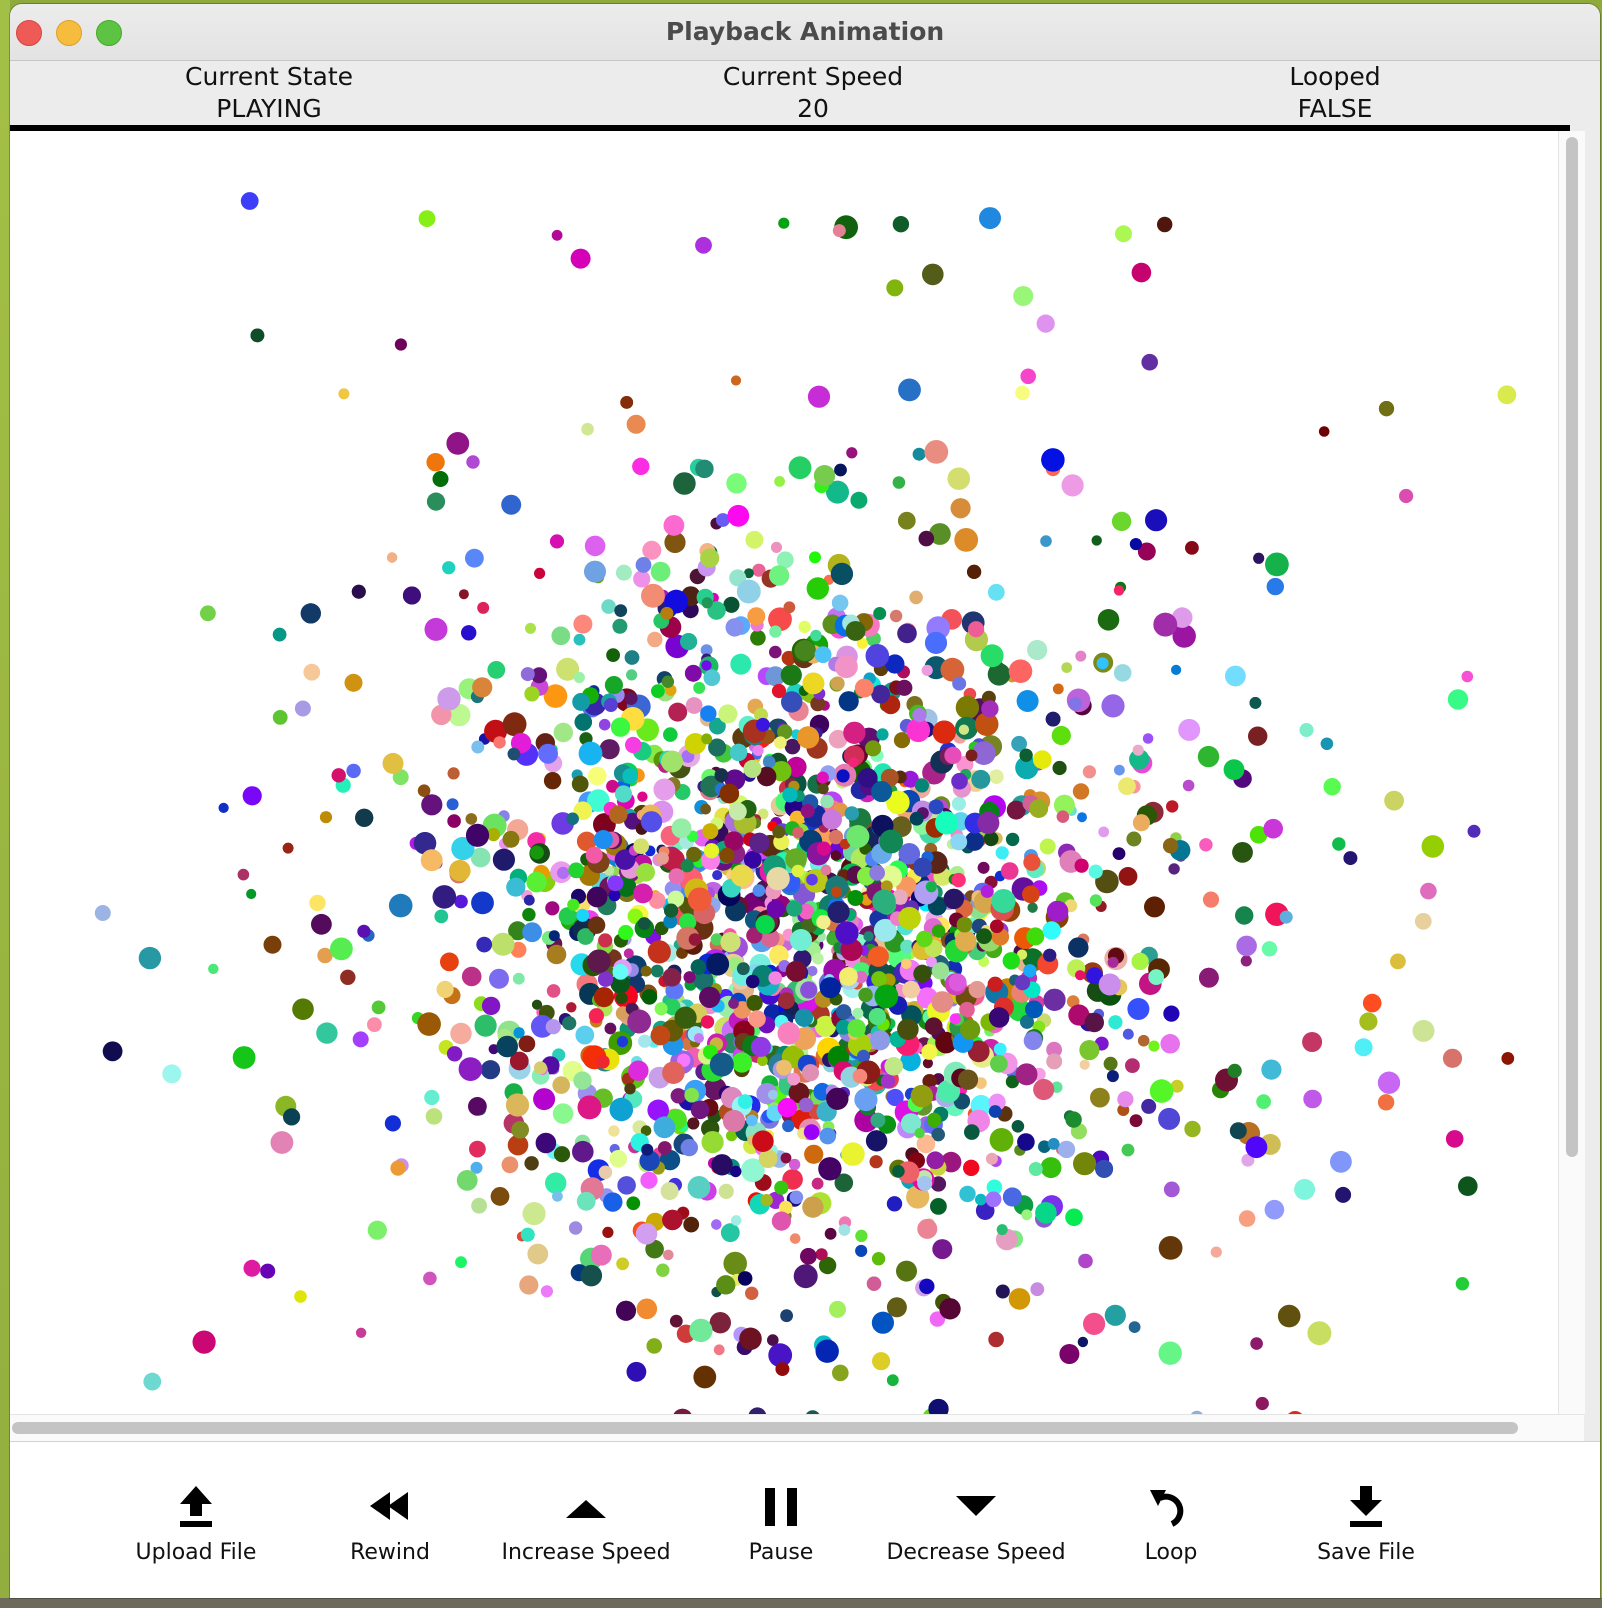  I want to click on maximize-window-button, so click(109, 33).